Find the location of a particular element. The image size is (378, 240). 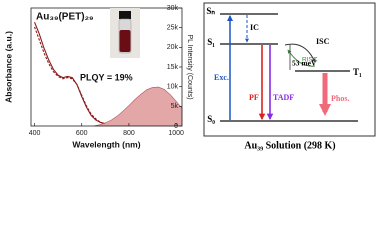

y2-tick-label: 15k is located at coordinates (173, 67).